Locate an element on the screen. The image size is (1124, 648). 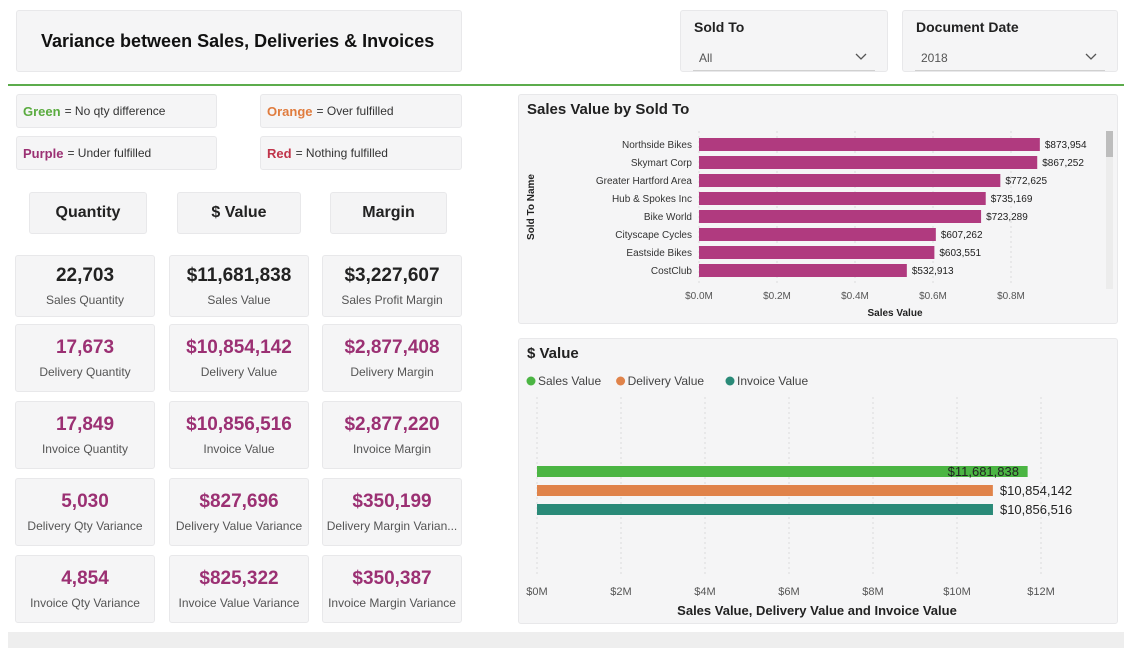
data-label: $603,551 is located at coordinates (960, 253).